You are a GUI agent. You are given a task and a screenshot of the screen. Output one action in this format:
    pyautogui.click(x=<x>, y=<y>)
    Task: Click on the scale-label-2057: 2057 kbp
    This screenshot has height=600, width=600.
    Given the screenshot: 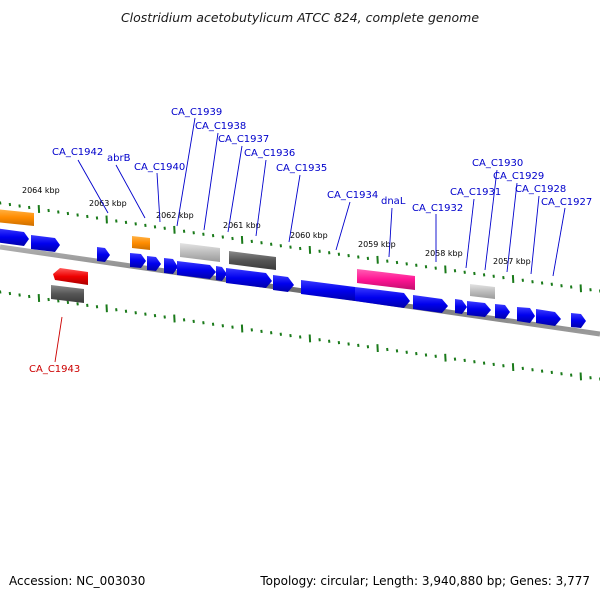 What is the action you would take?
    pyautogui.click(x=512, y=261)
    